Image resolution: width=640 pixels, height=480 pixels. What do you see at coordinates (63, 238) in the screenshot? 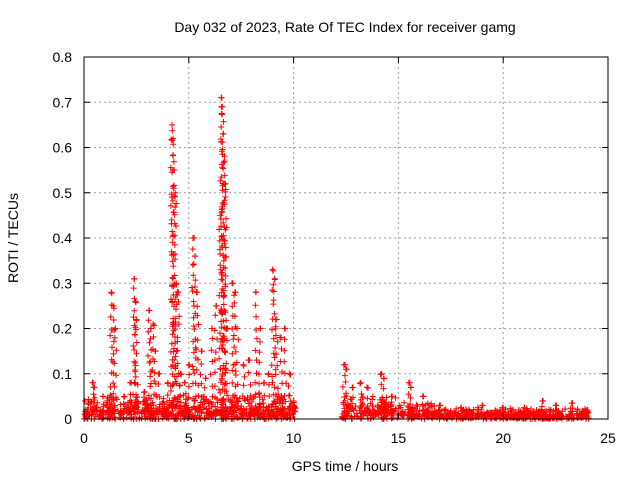
I see `y-tick-labels: 0 0.1 0.2 0.3 0.4 0.5 0.6 0.7 0.8` at bounding box center [63, 238].